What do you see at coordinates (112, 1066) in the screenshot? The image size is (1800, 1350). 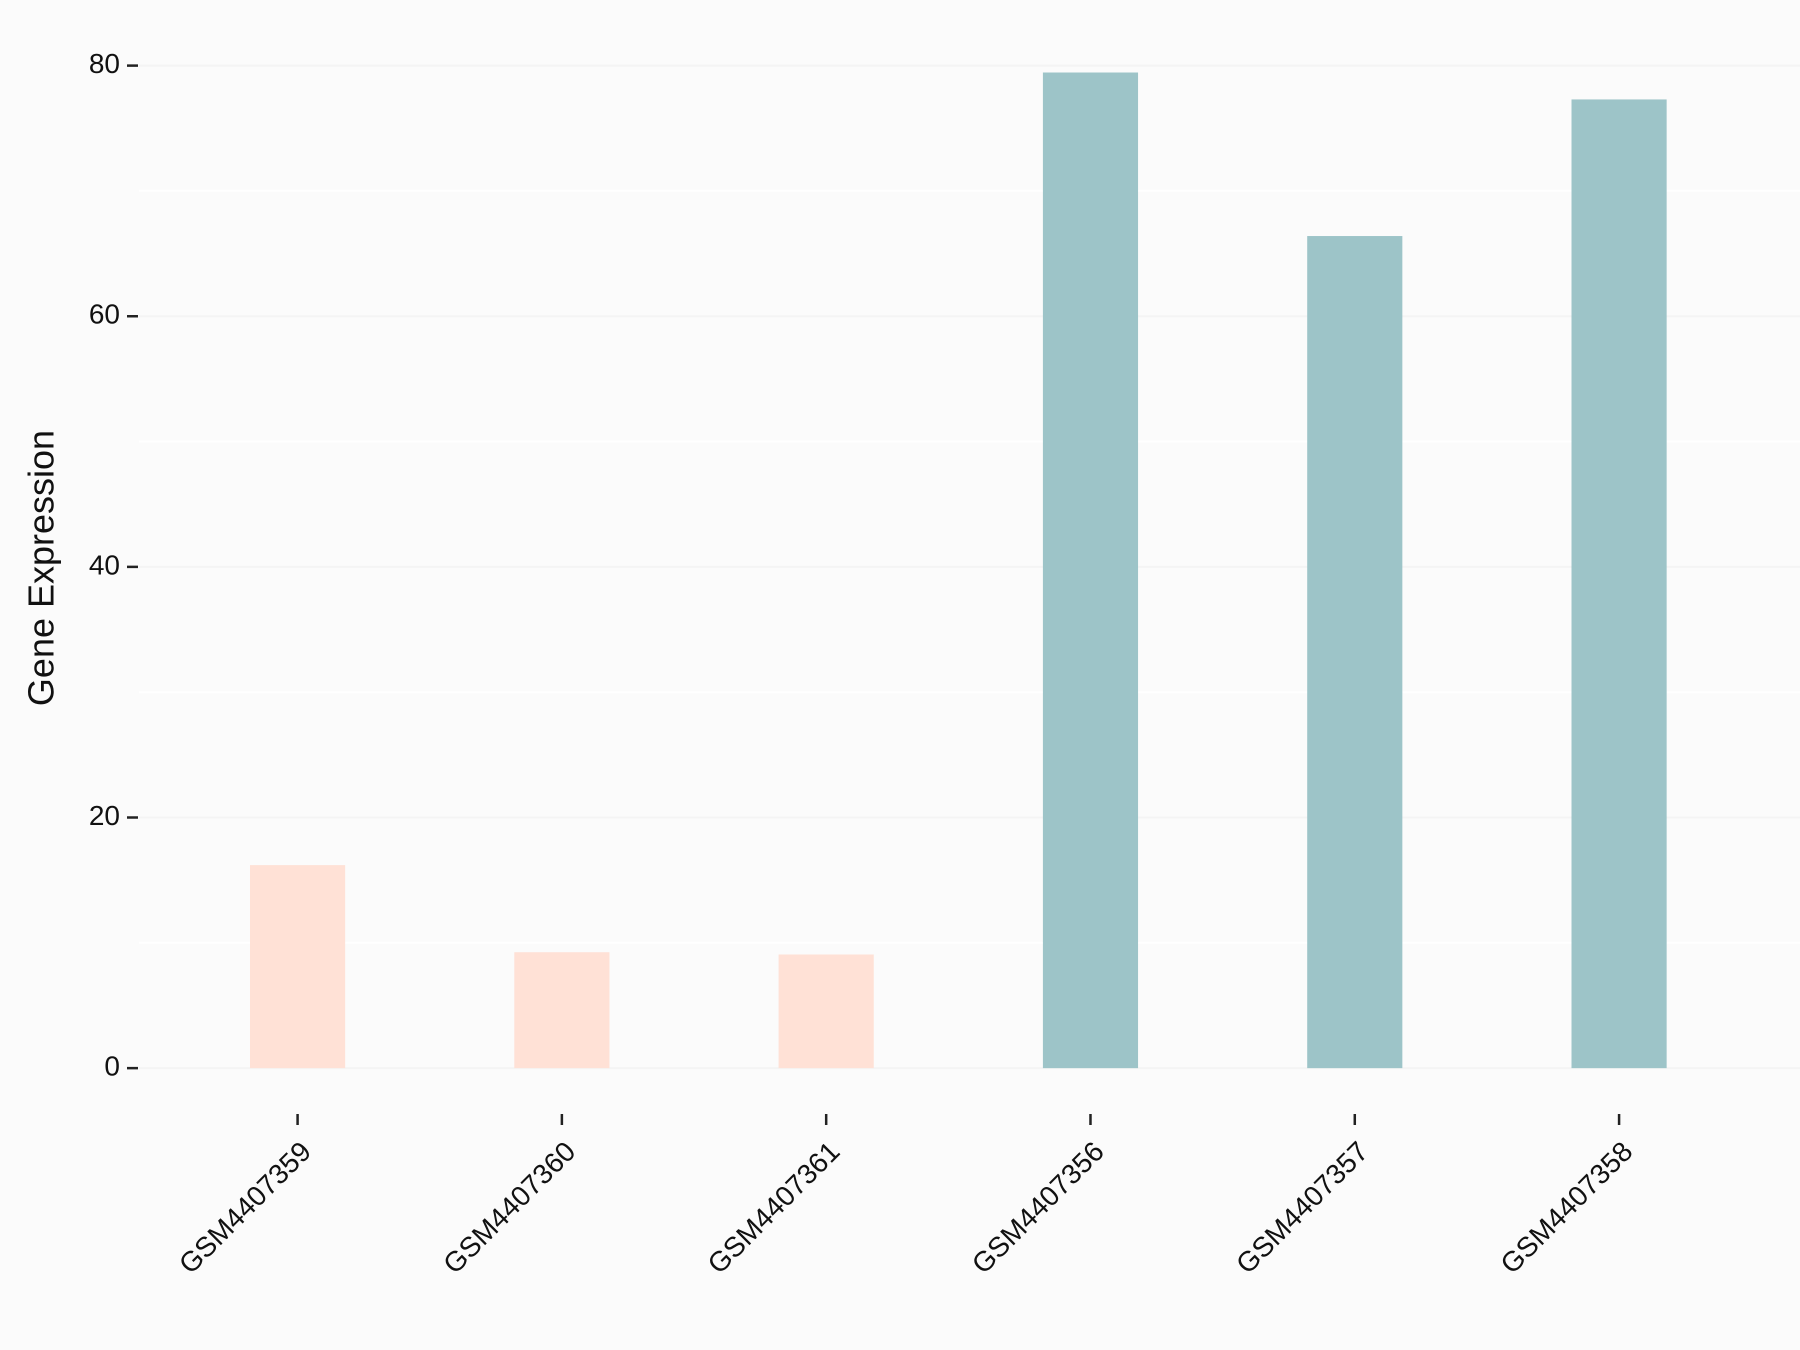 I see `y-tick-label: 0` at bounding box center [112, 1066].